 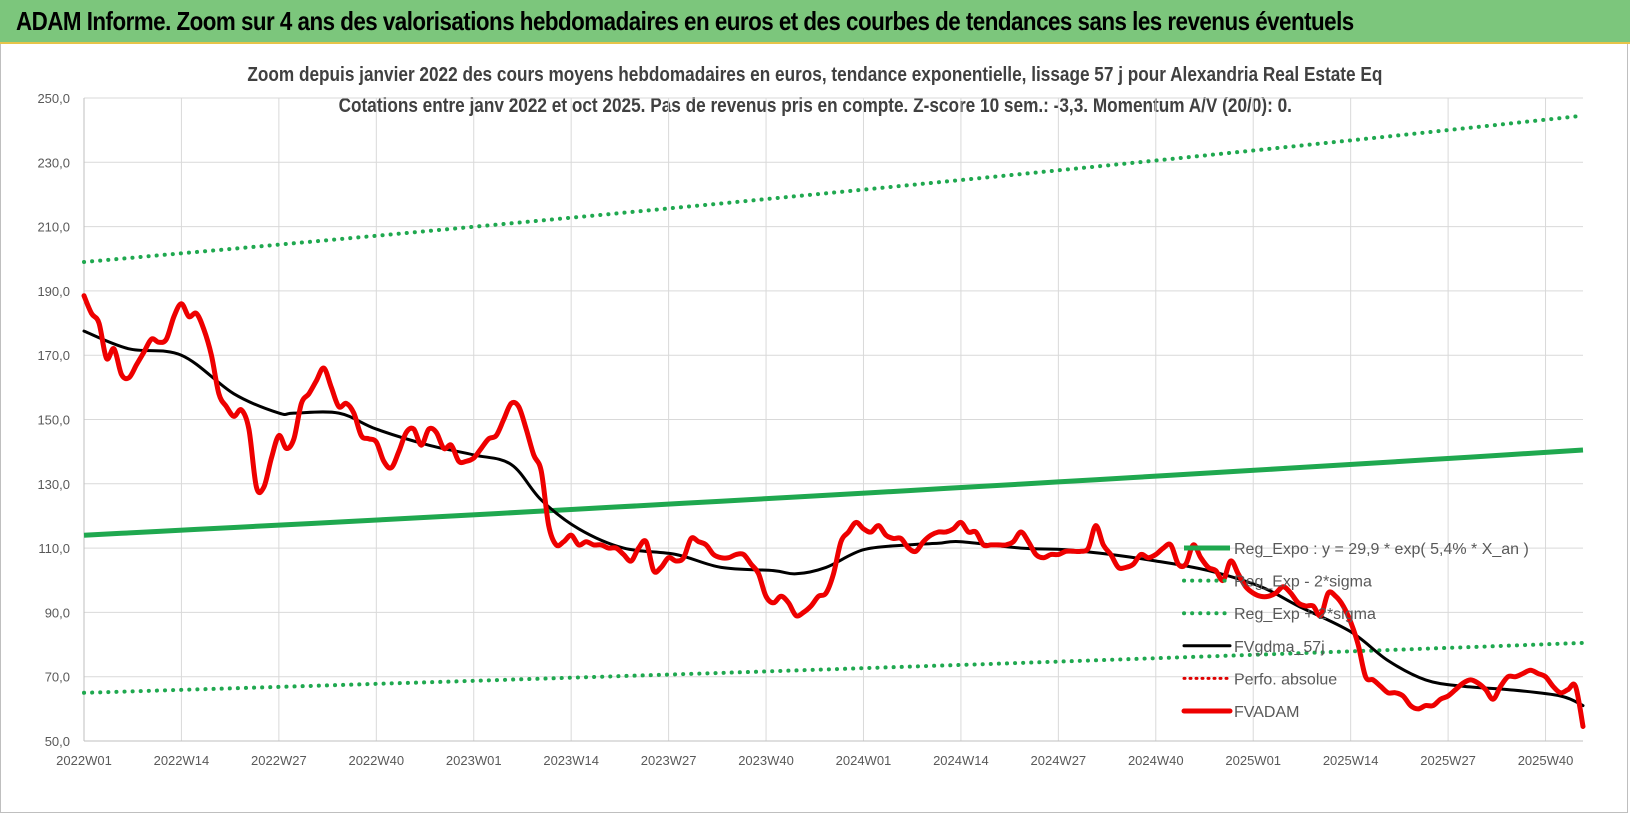 I want to click on y-tick-label: 70,0, so click(x=57, y=677).